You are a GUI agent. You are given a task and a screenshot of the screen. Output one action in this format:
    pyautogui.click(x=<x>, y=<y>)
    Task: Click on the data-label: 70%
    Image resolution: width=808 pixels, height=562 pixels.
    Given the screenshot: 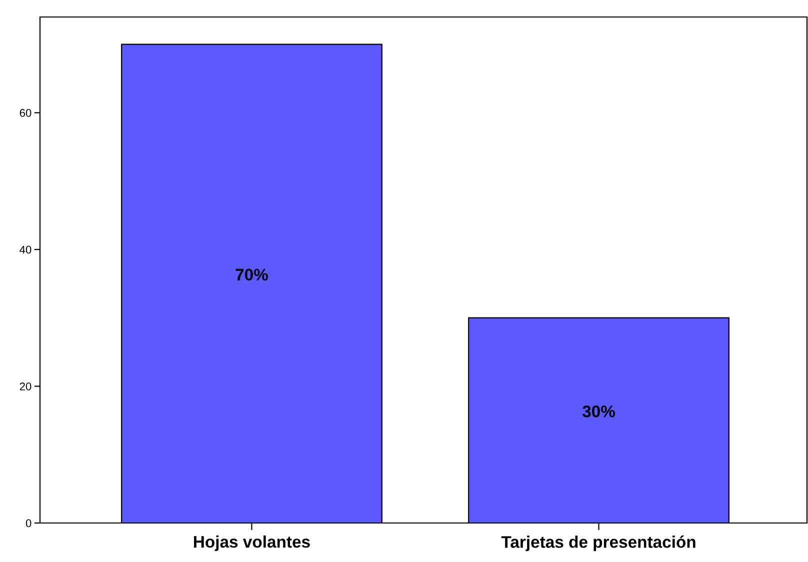 What is the action you would take?
    pyautogui.click(x=252, y=274)
    